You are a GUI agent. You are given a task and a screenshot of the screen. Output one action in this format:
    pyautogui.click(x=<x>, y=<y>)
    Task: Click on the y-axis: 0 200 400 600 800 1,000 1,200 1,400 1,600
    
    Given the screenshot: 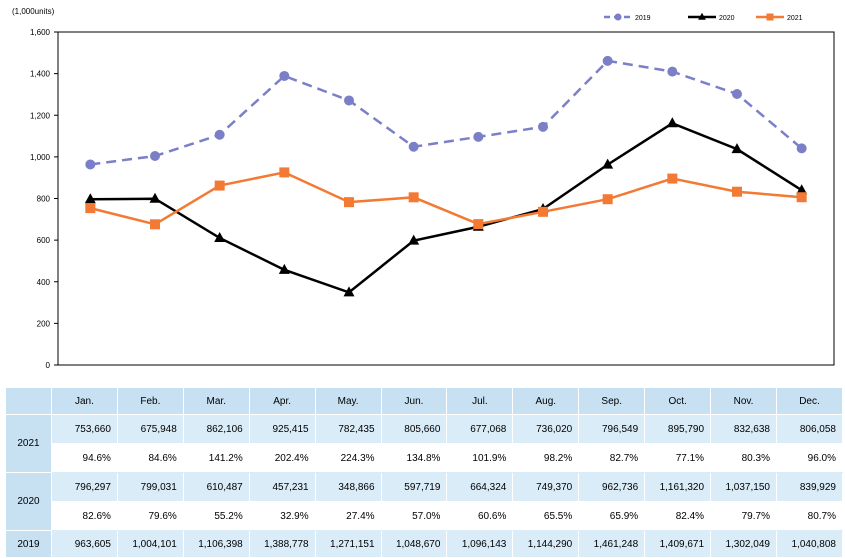 What is the action you would take?
    pyautogui.click(x=44, y=199)
    